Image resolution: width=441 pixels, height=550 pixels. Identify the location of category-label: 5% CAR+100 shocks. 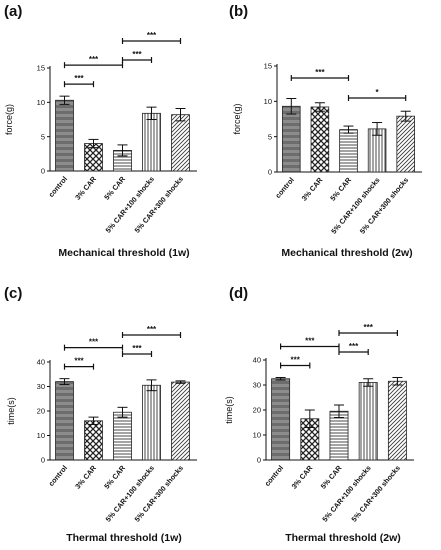
(355, 206).